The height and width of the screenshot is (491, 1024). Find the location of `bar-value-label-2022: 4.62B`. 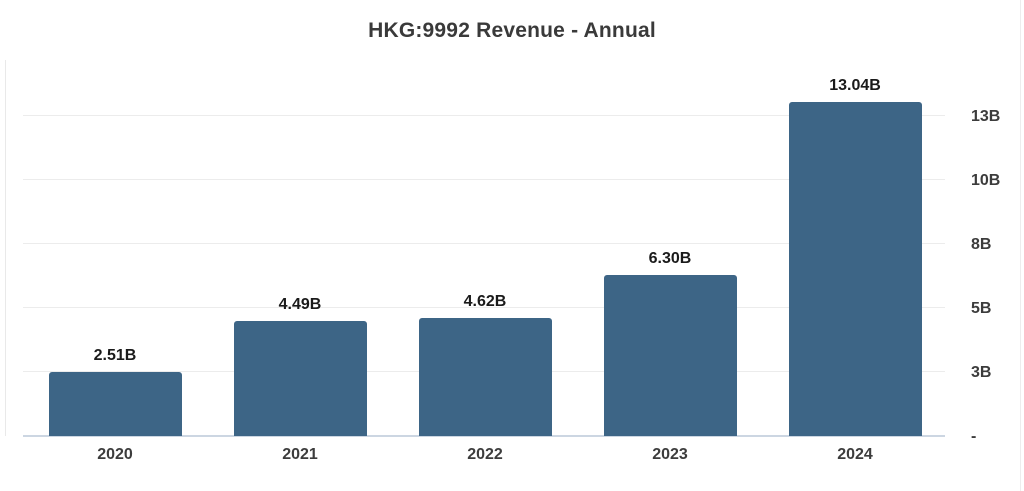

bar-value-label-2022: 4.62B is located at coordinates (485, 301).